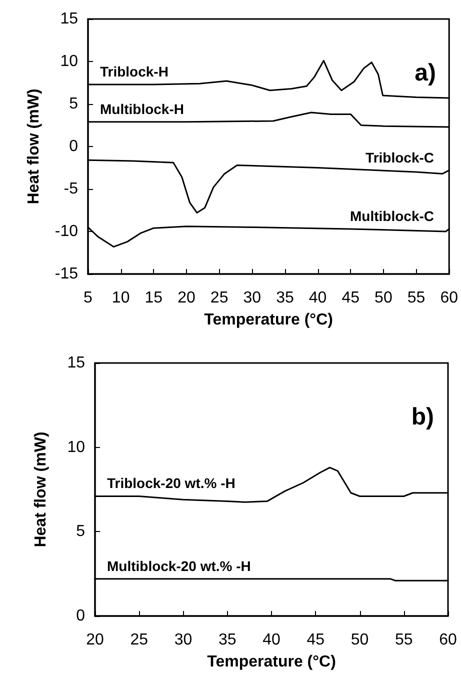 The image size is (461, 690). I want to click on x-tick-label: 15, so click(153, 298).